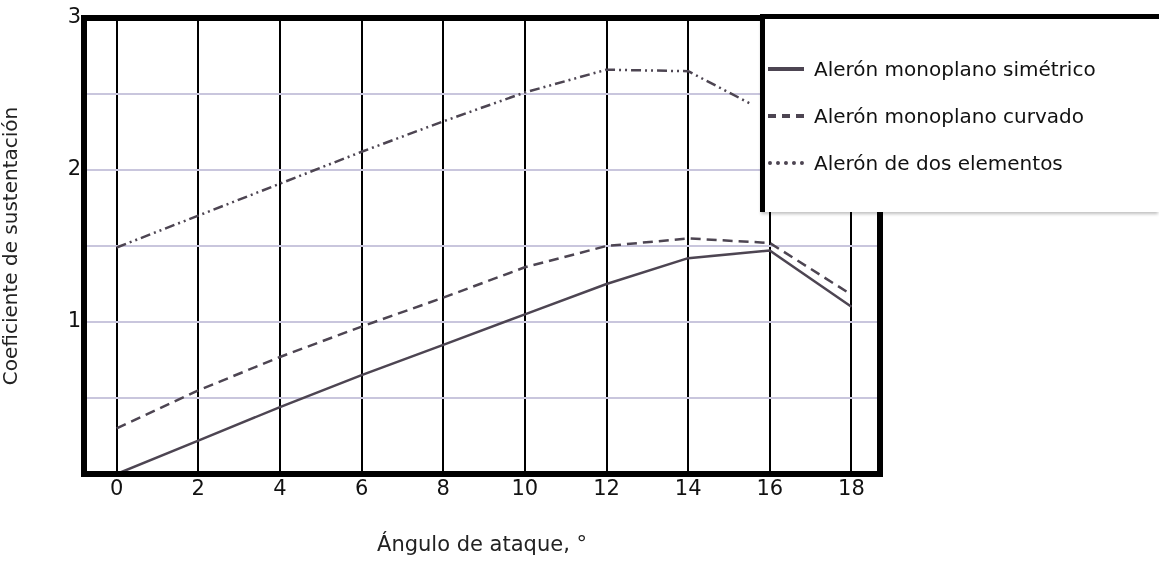 The image size is (1159, 562). What do you see at coordinates (955, 68) in the screenshot?
I see `legend-label: Alerón monoplano simétrico` at bounding box center [955, 68].